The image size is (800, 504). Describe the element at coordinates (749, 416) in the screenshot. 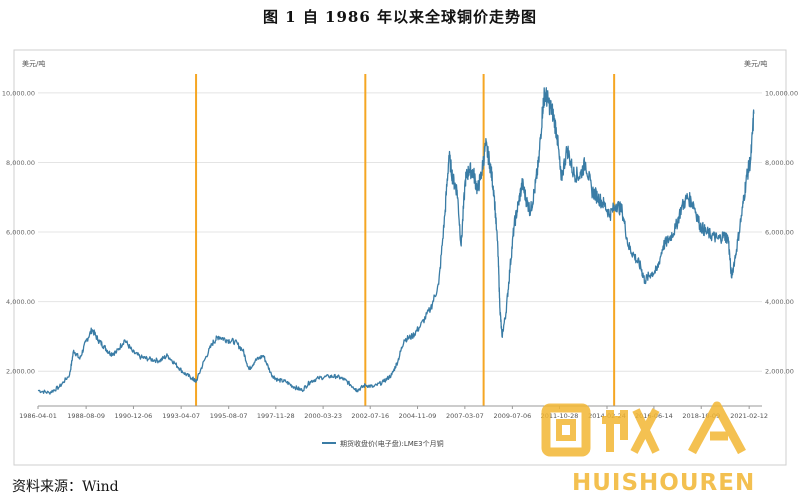

I see `xtick-label: 2021-02-12` at that location.